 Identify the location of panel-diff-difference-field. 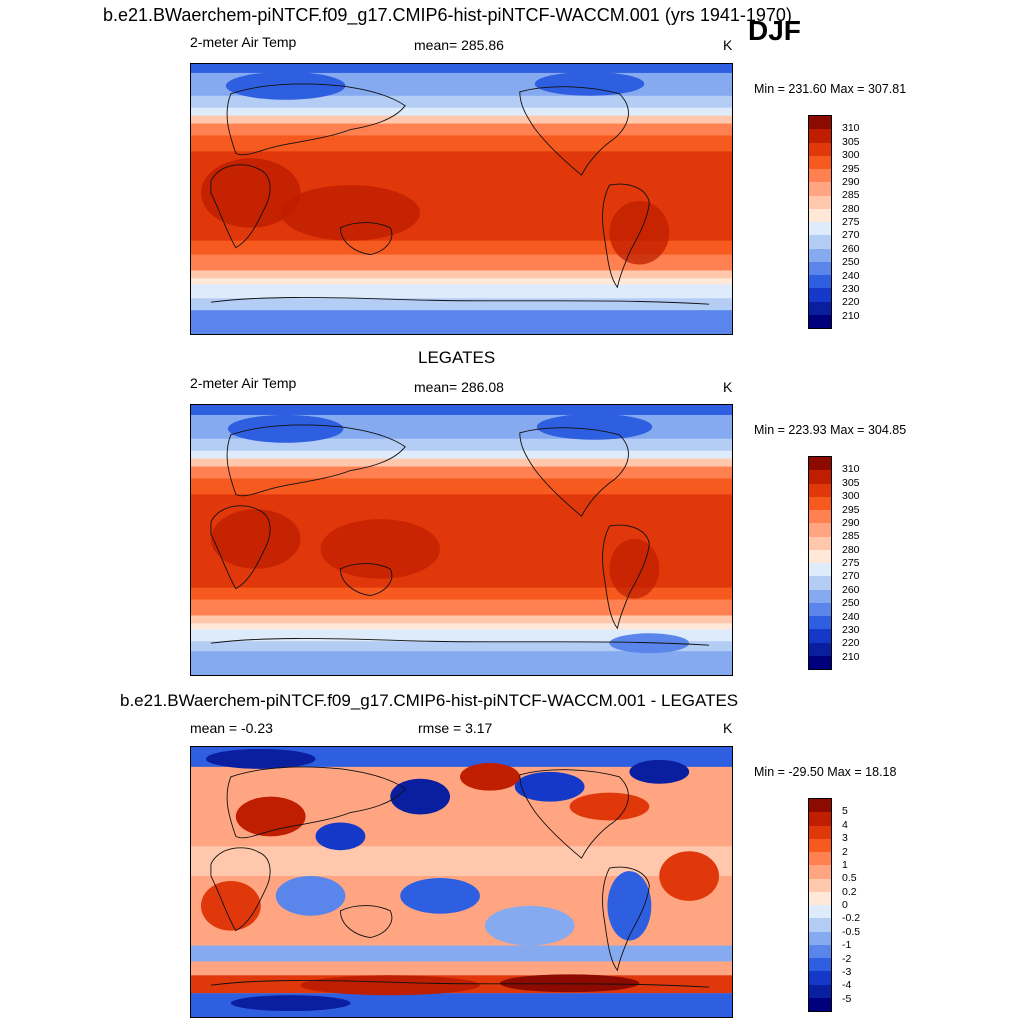
(461, 882).